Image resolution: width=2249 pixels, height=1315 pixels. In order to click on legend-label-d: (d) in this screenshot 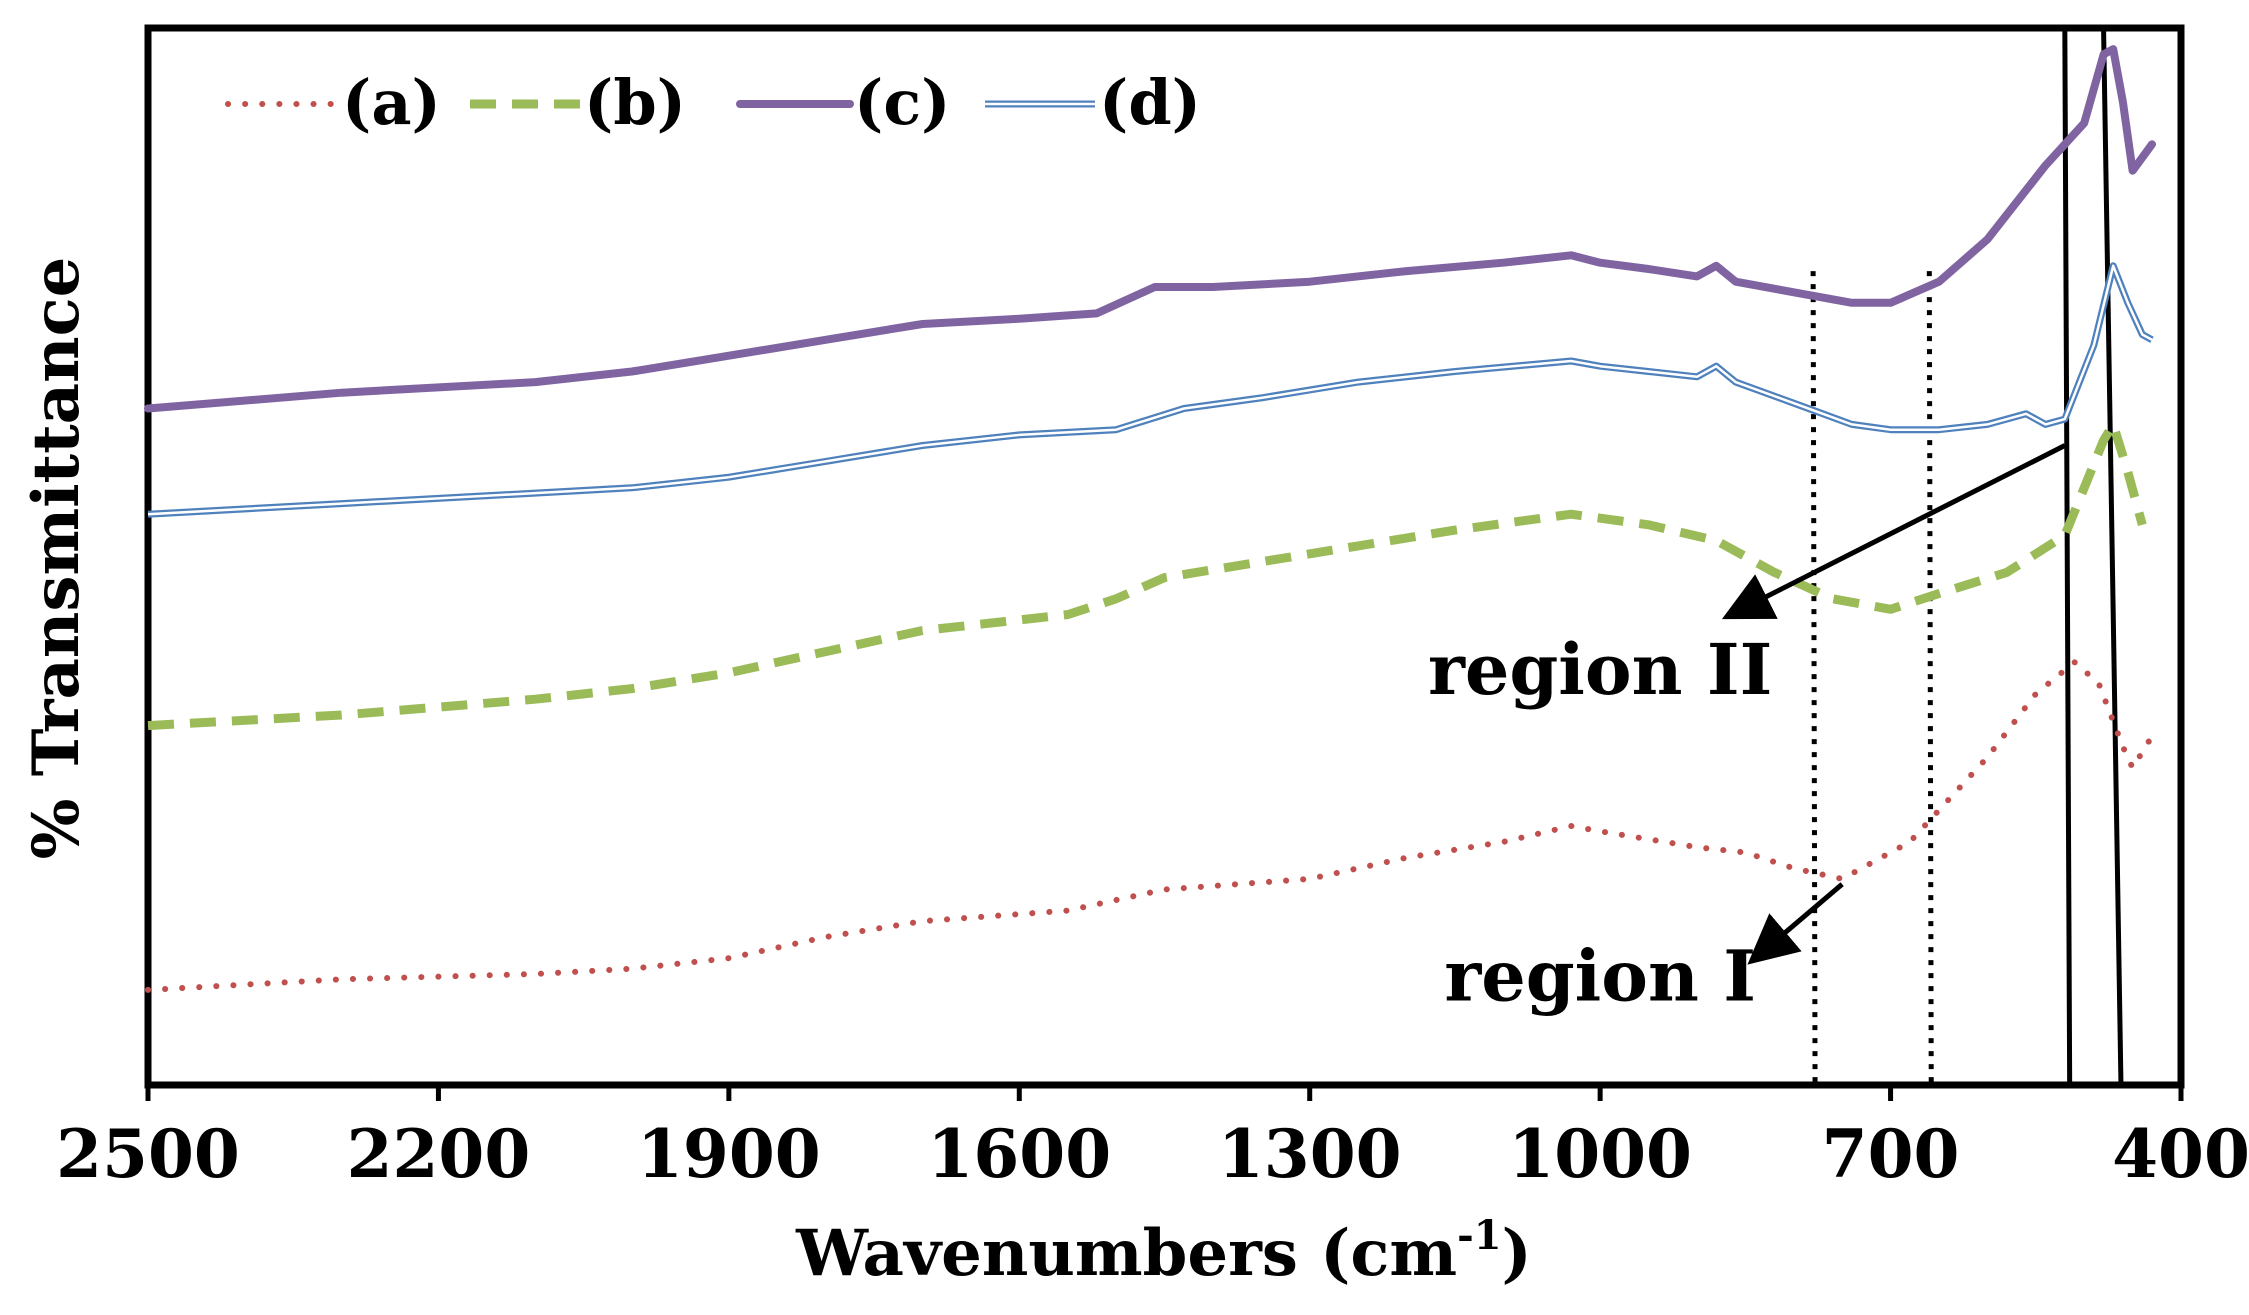, I will do `click(1150, 102)`.